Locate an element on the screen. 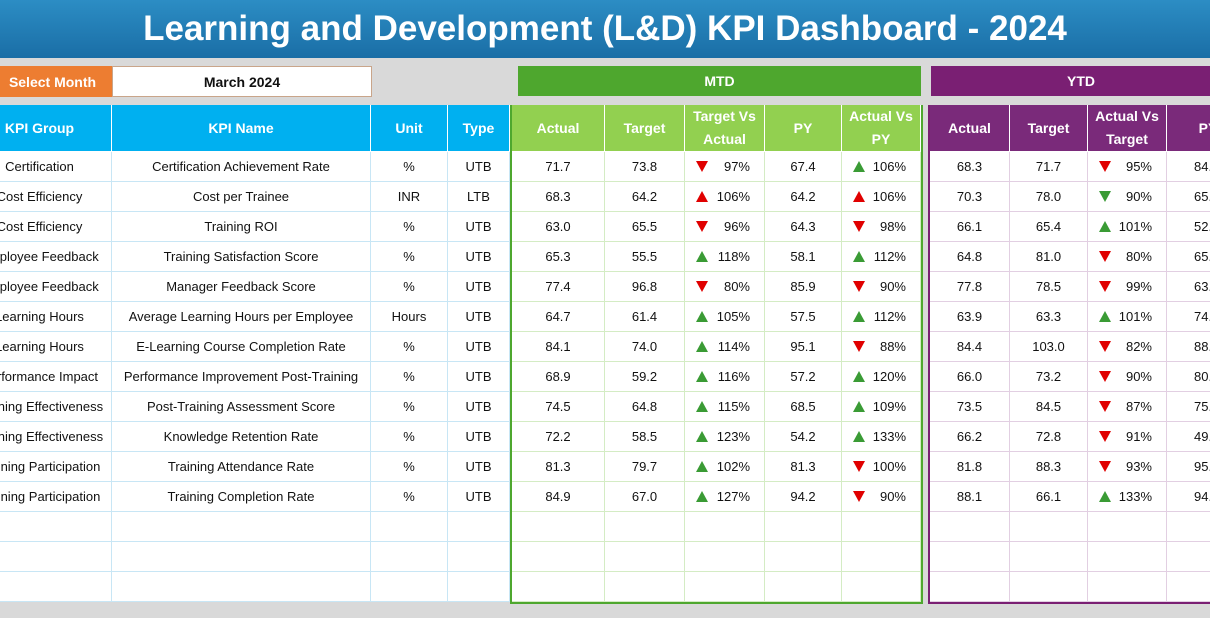  table-column-header: Unit is located at coordinates (409, 128).